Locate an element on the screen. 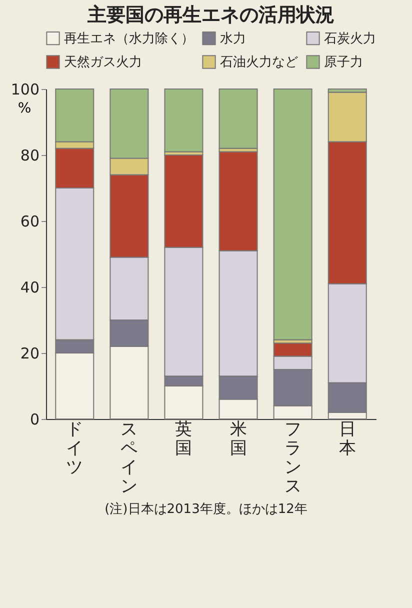 The height and width of the screenshot is (608, 412). x-tick-label: スペイン is located at coordinates (129, 458).